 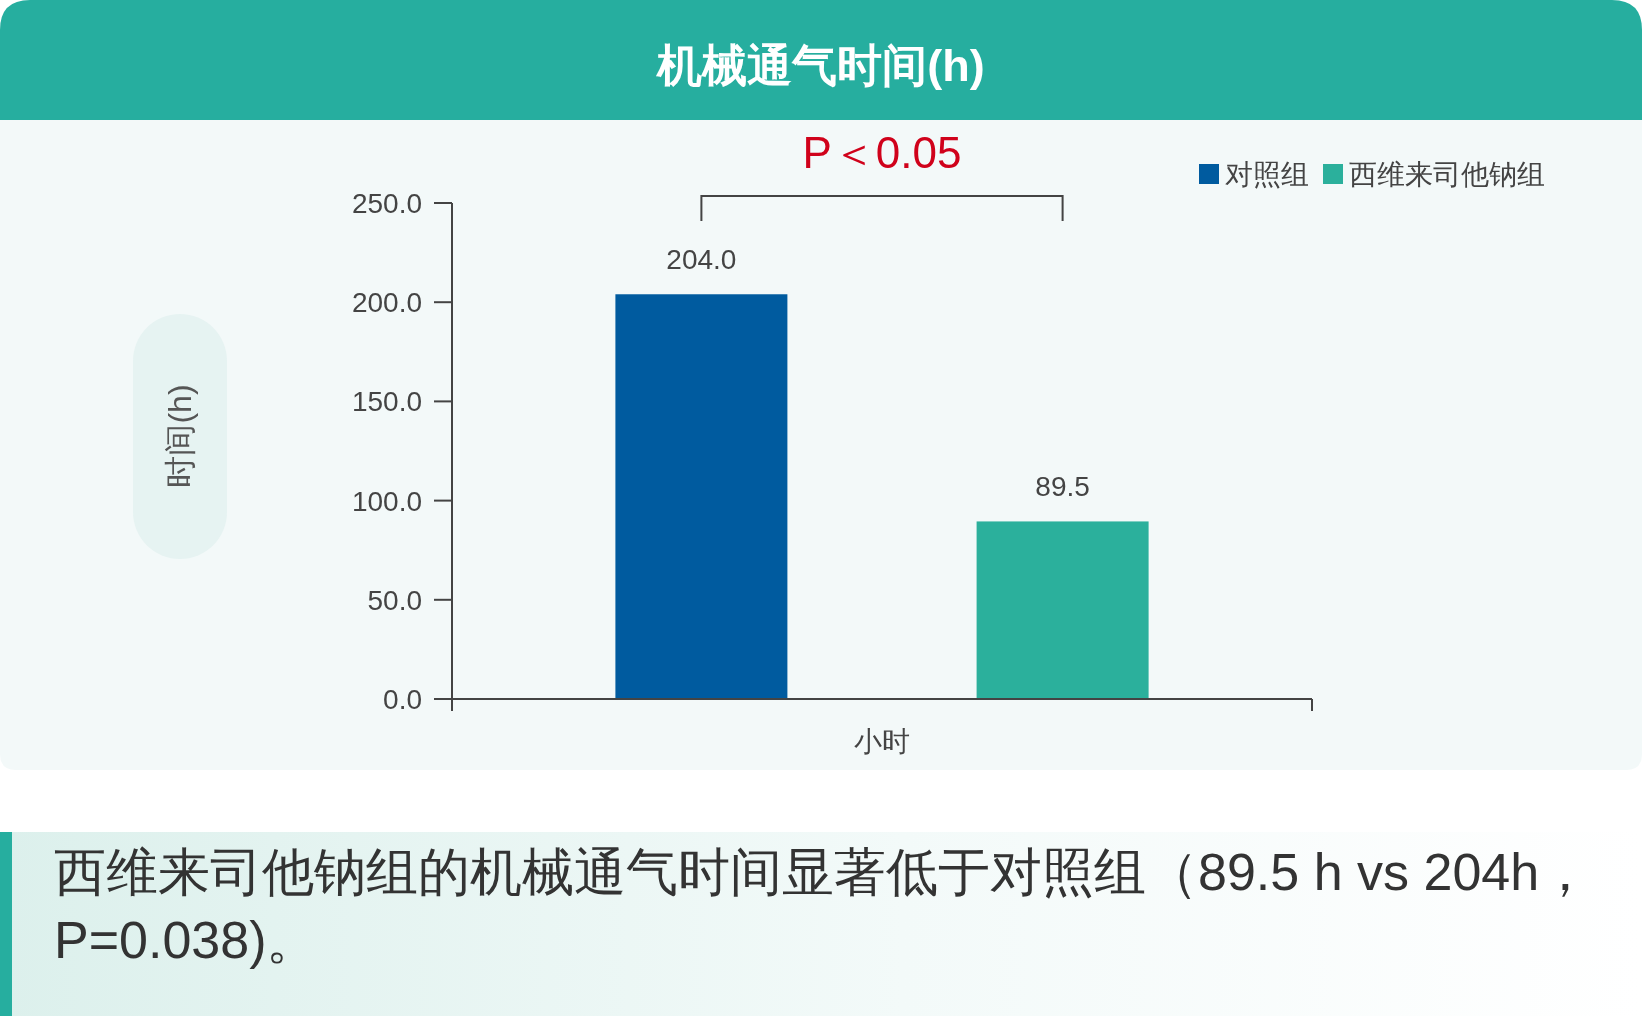 I want to click on y-tick-label: 100.0, so click(x=386, y=501).